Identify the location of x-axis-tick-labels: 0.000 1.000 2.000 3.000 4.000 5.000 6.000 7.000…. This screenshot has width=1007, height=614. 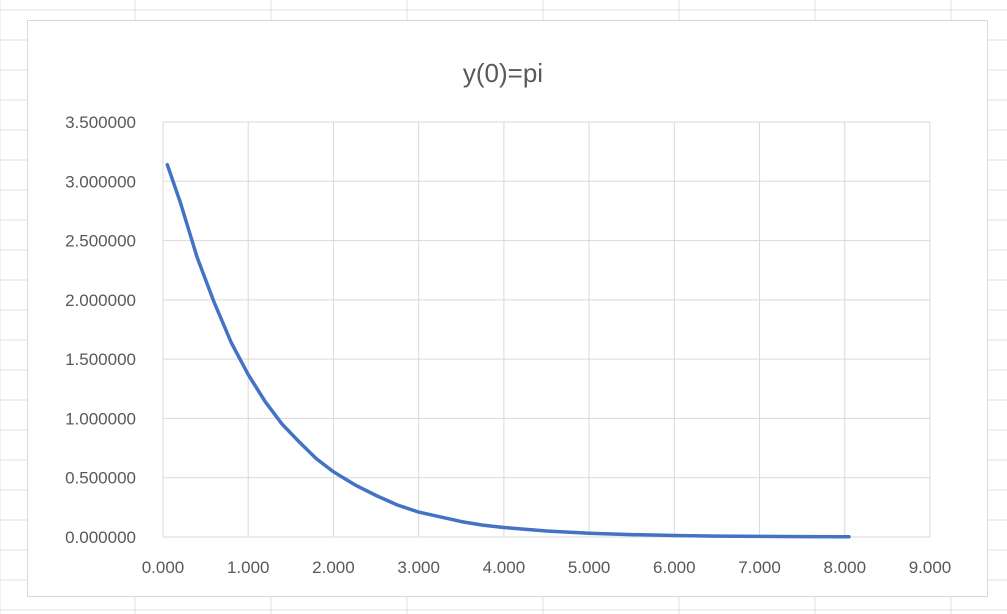
(547, 567).